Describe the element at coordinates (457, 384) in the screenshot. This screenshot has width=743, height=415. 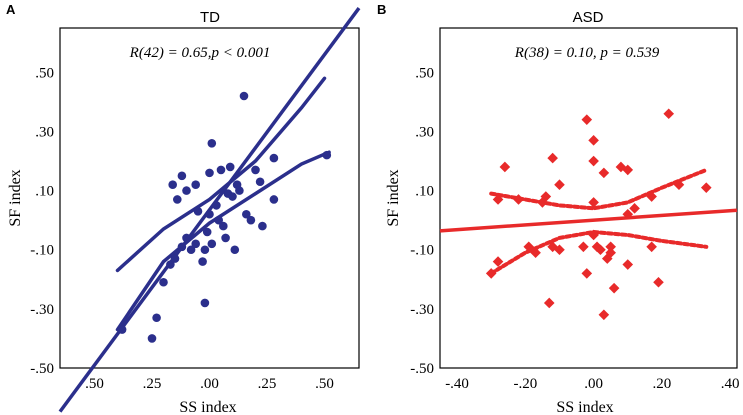
I see `x-tick-label: -.40` at that location.